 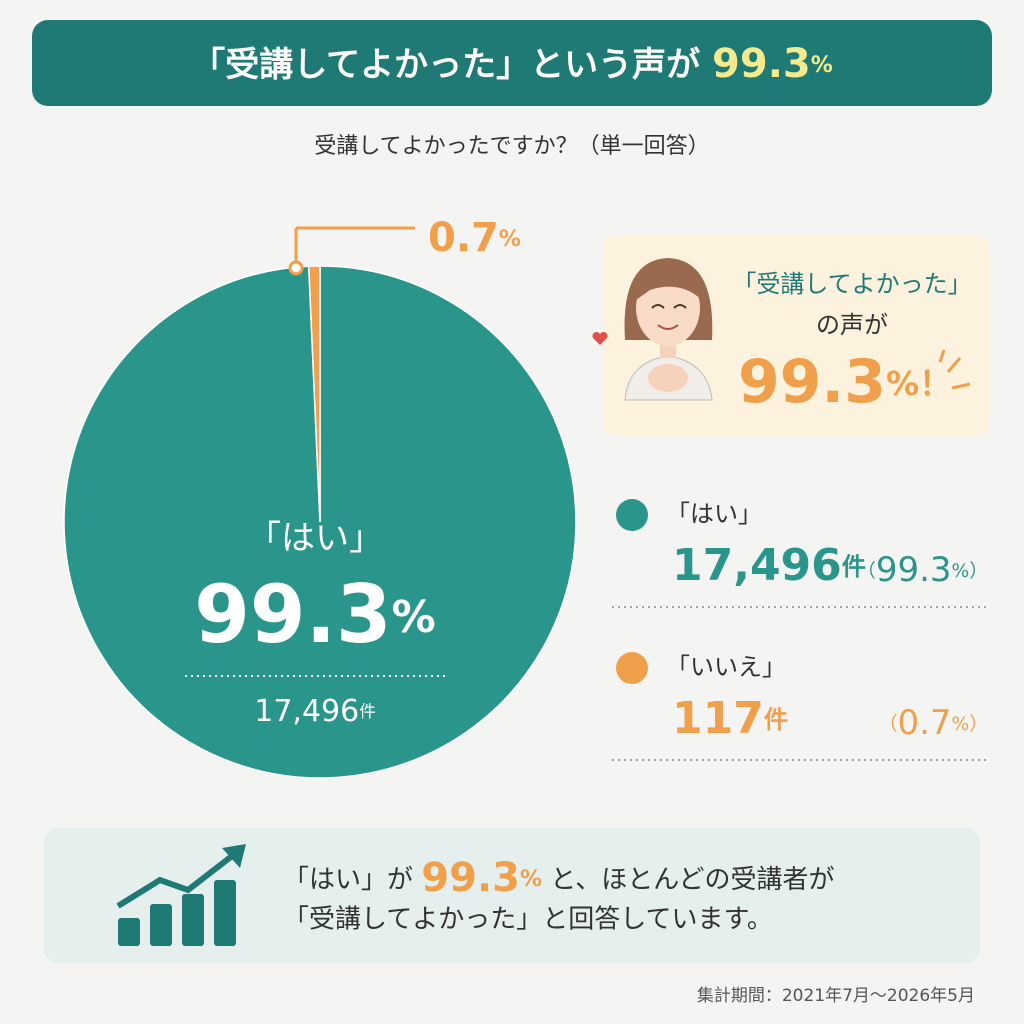 I want to click on legend-percent: （0.7%）, so click(x=933, y=723).